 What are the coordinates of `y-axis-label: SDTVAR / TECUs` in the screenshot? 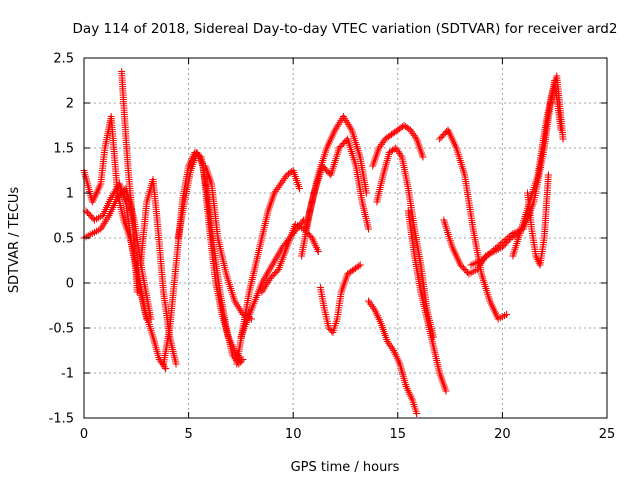 It's located at (14, 240).